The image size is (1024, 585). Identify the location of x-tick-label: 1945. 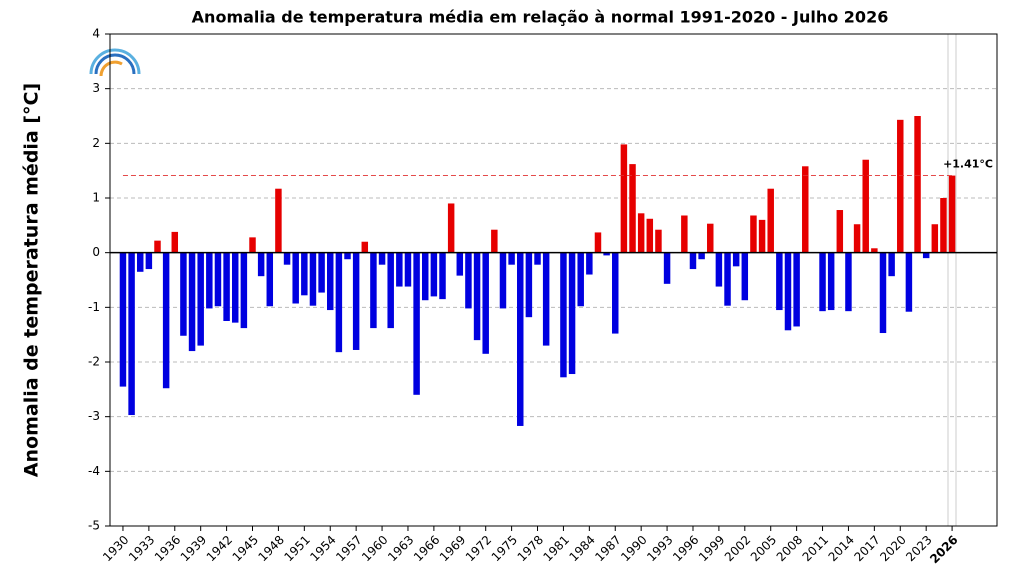
(245, 548).